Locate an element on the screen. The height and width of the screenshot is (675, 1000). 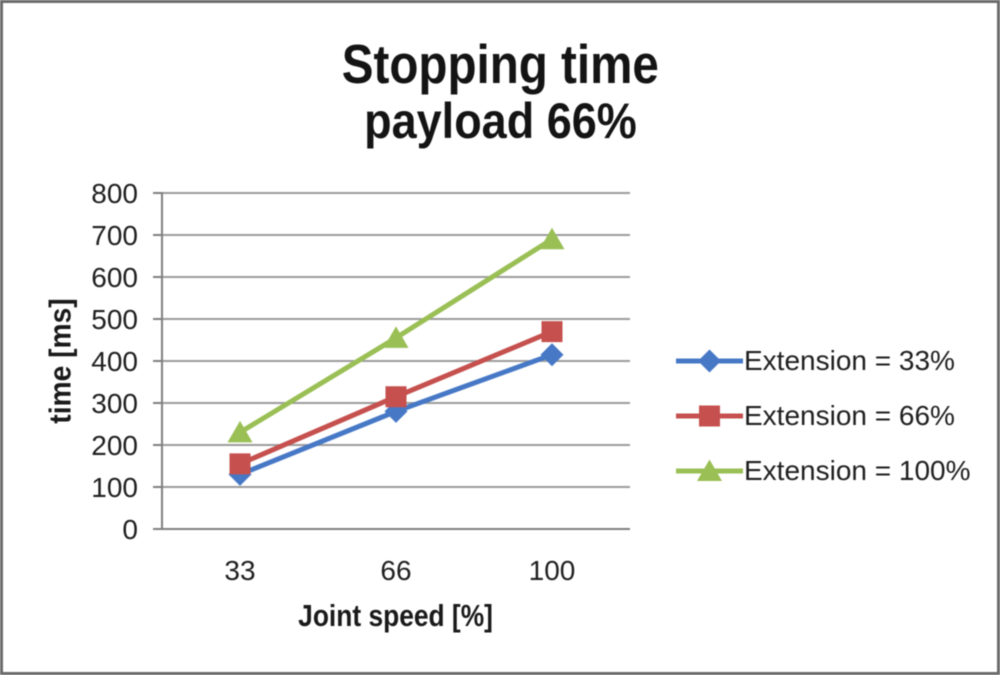
chart-subtitle-text: payload 66% is located at coordinates (500, 121).